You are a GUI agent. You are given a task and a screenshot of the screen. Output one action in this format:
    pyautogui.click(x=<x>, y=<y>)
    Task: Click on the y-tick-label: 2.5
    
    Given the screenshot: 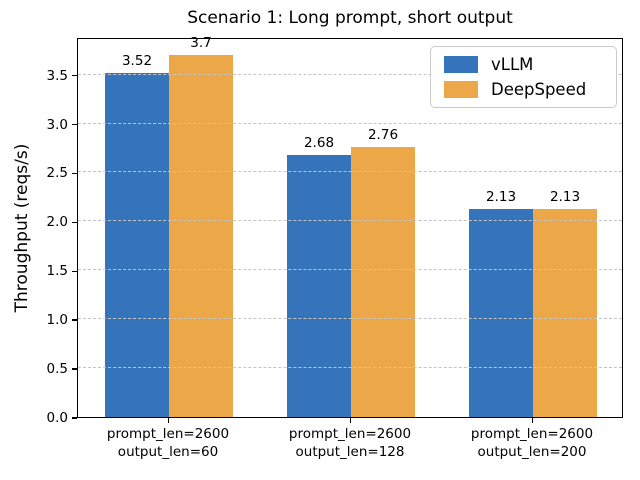 What is the action you would take?
    pyautogui.click(x=57, y=173)
    